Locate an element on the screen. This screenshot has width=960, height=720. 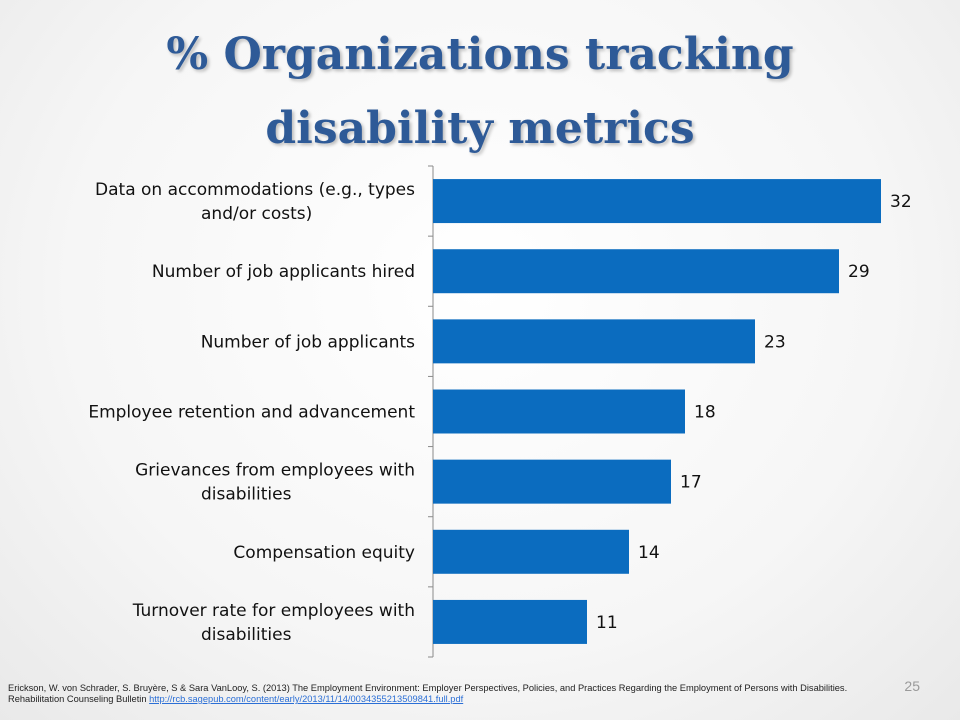
page-number: 25 is located at coordinates (912, 686).